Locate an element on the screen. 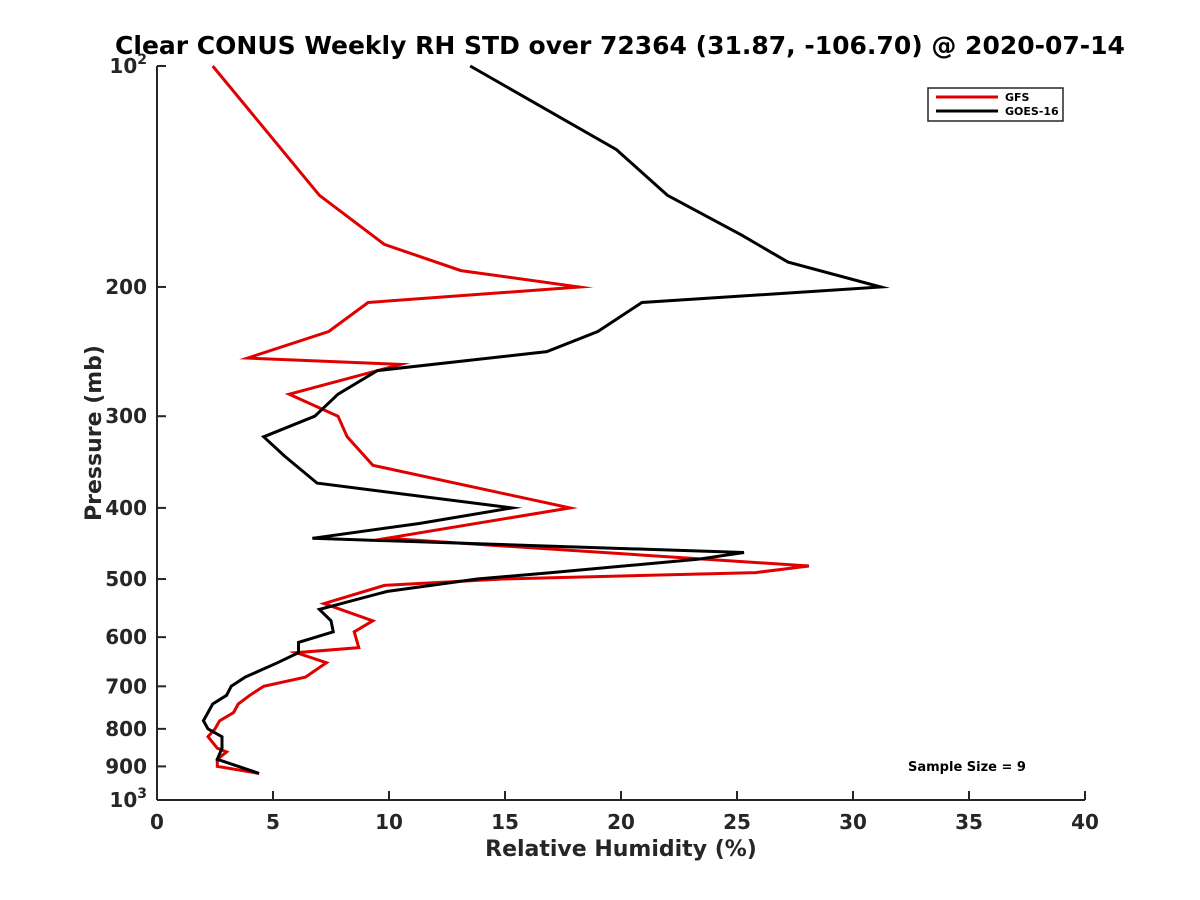  y-tick-label: 700 is located at coordinates (126, 686).